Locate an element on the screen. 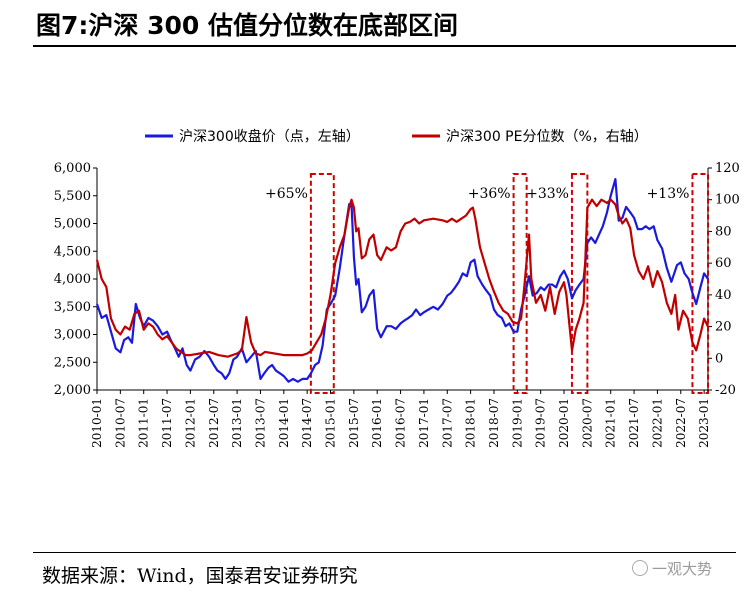 This screenshot has width=749, height=597. legend-label-pe: 沪深300 PE分位数（%，右轴） is located at coordinates (547, 137).